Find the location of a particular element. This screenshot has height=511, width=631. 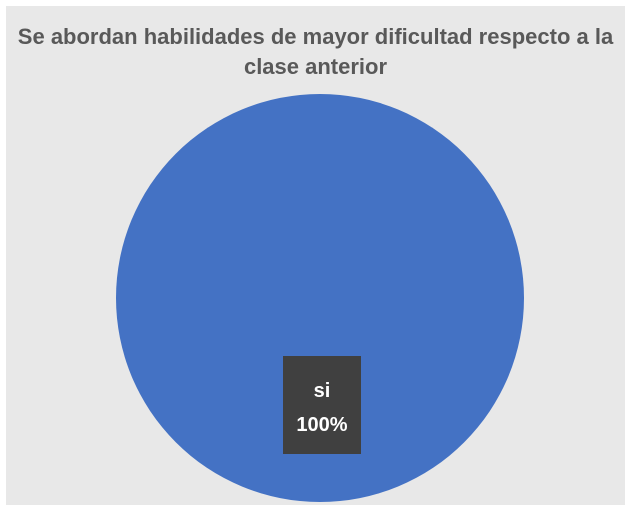

data-label-si: si 100% is located at coordinates (322, 405).